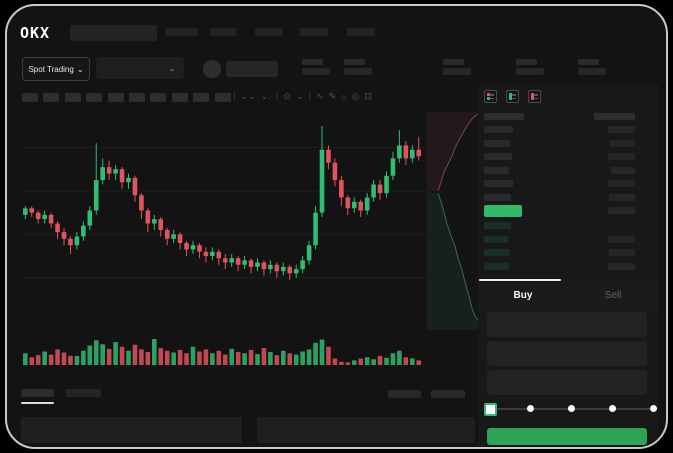 The image size is (673, 453). What do you see at coordinates (212, 69) in the screenshot?
I see `pair-icon` at bounding box center [212, 69].